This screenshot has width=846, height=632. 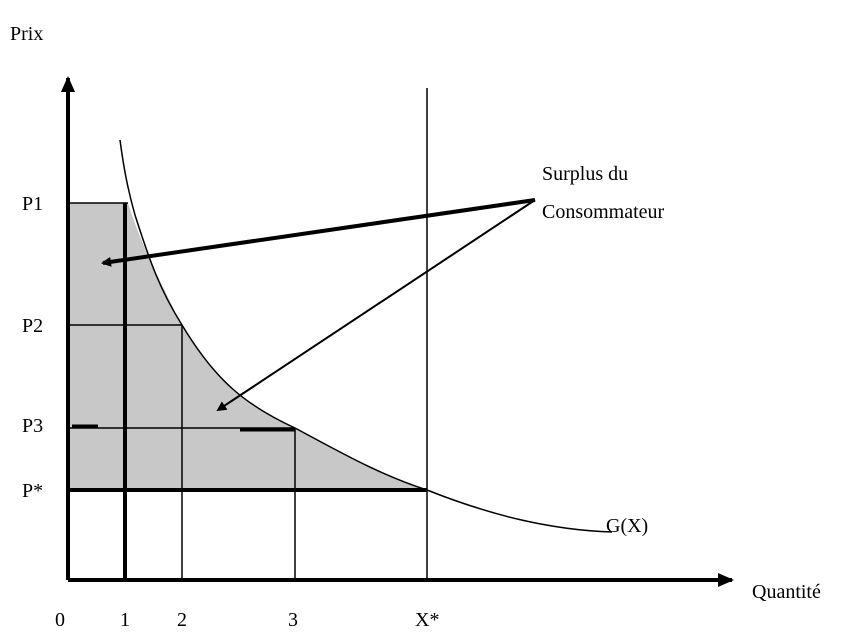 I want to click on quantity-label: 0, so click(x=60, y=620).